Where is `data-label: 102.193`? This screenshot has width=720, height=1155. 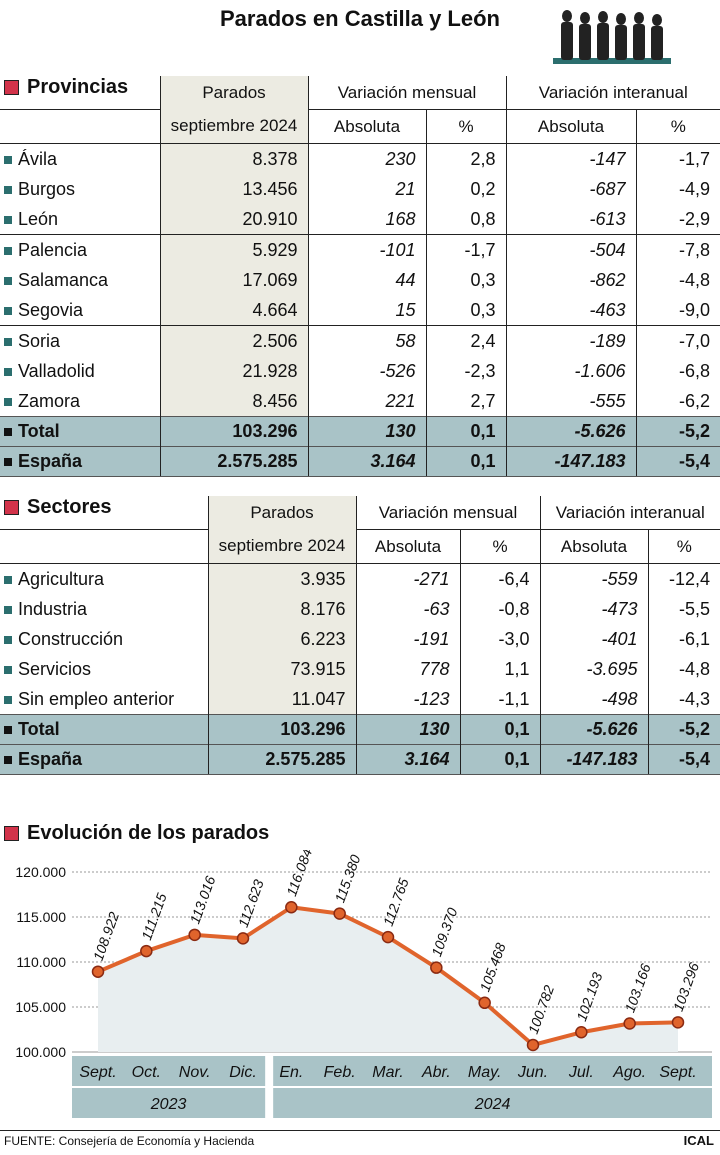
data-label: 102.193 is located at coordinates (589, 996).